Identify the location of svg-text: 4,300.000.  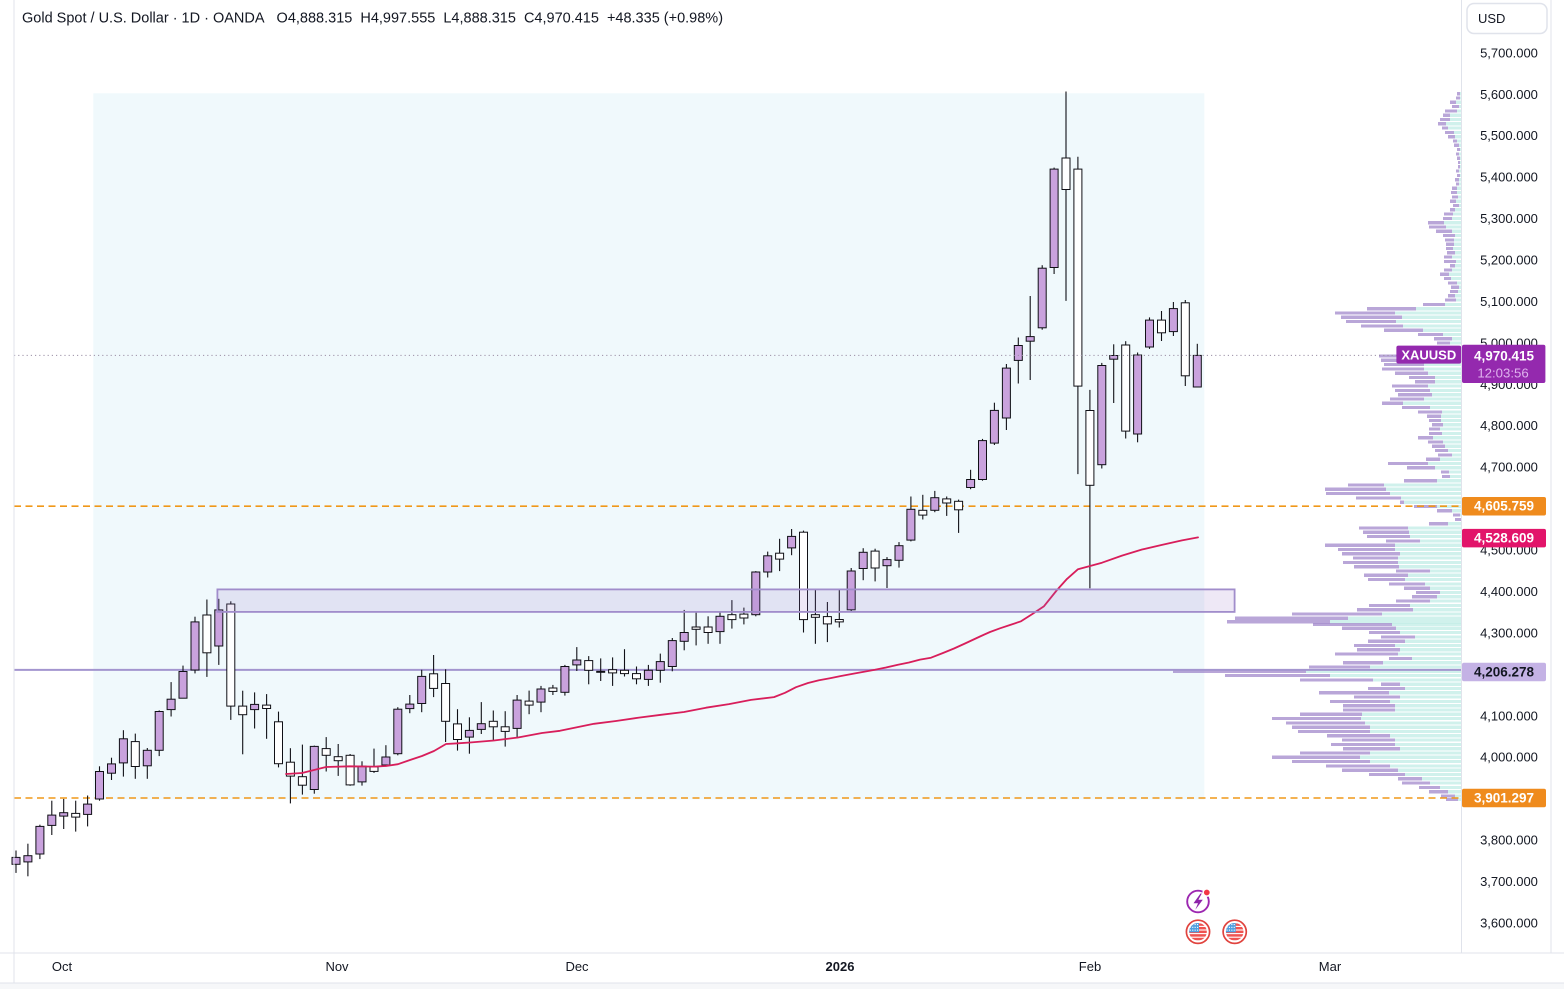
(1509, 632).